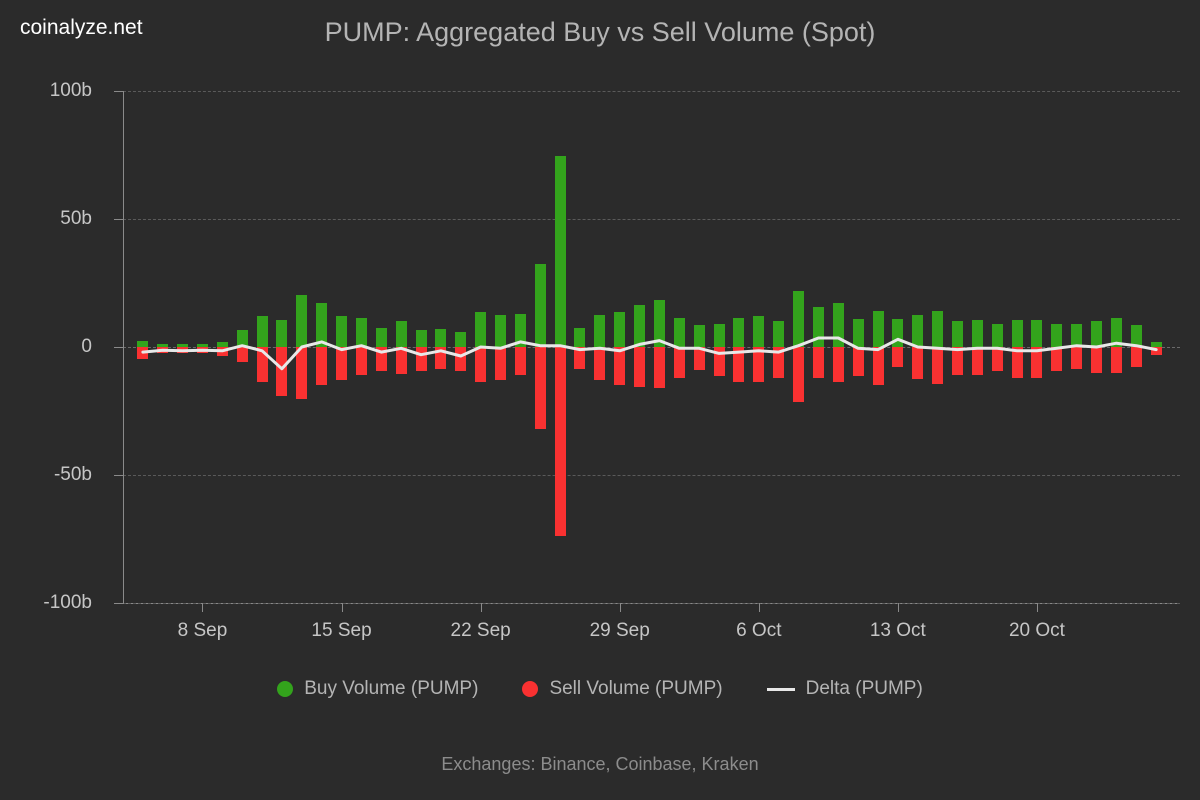 This screenshot has height=800, width=1200. Describe the element at coordinates (67, 602) in the screenshot. I see `y-axis-label: -100b` at that location.